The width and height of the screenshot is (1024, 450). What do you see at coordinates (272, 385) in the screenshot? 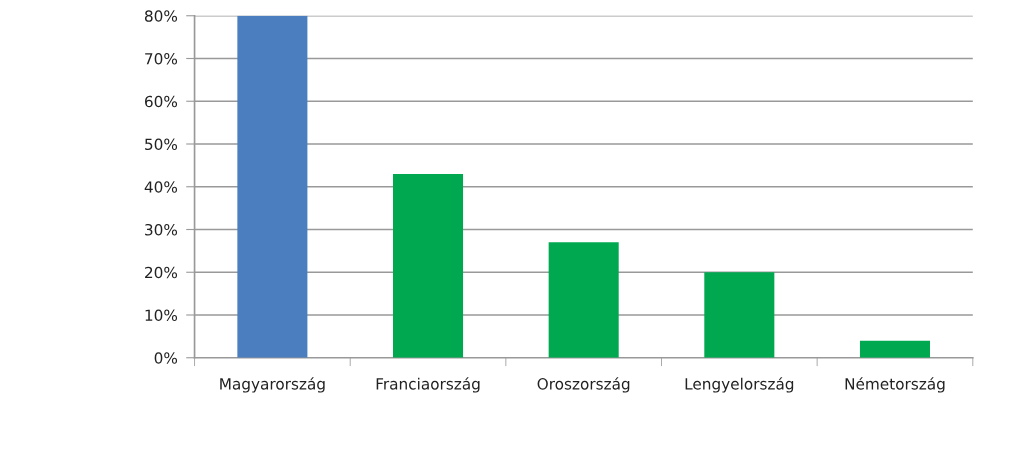
I see `x-tick-label: Magyarország` at bounding box center [272, 385].